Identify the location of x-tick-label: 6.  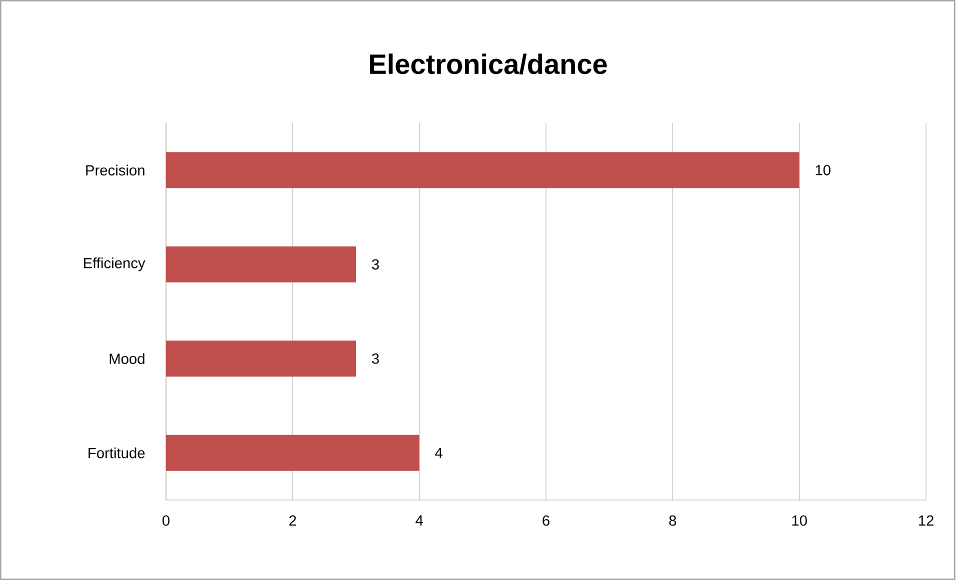
(546, 520).